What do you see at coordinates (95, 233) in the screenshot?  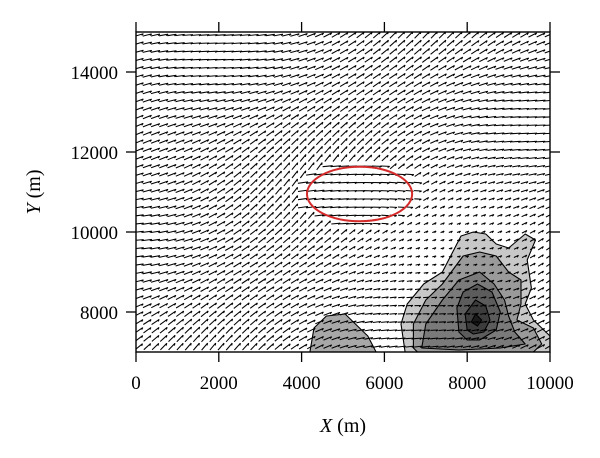 I see `y-tick-label: 10000` at bounding box center [95, 233].